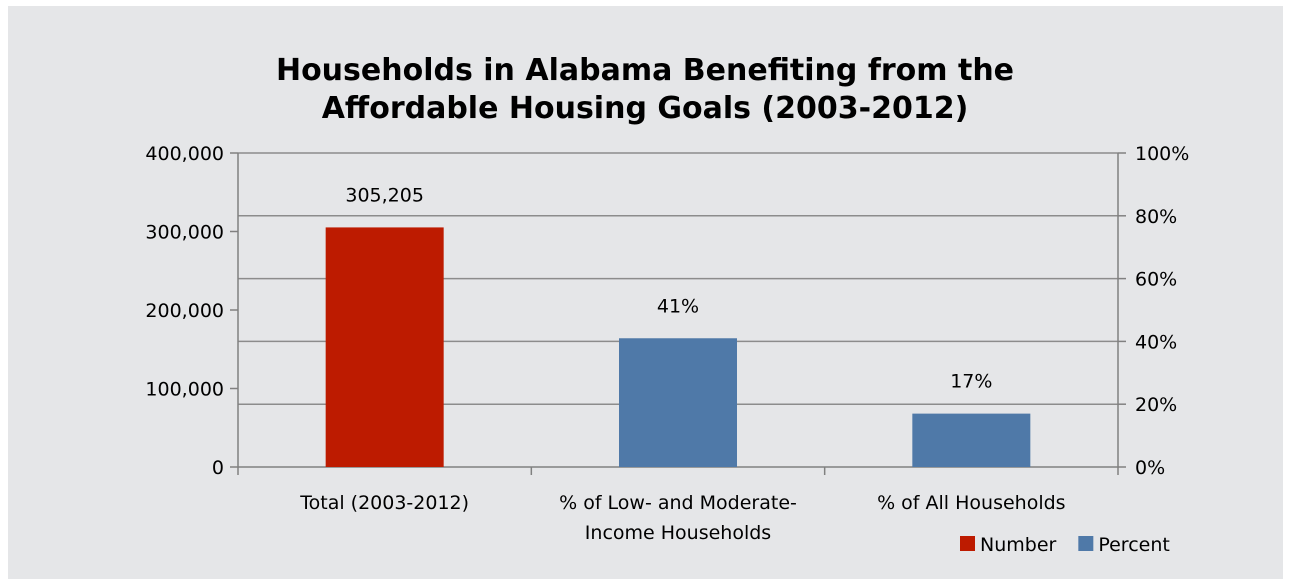 This screenshot has height=585, width=1291. What do you see at coordinates (678, 533) in the screenshot?
I see `x-axis-category-label: Income Households` at bounding box center [678, 533].